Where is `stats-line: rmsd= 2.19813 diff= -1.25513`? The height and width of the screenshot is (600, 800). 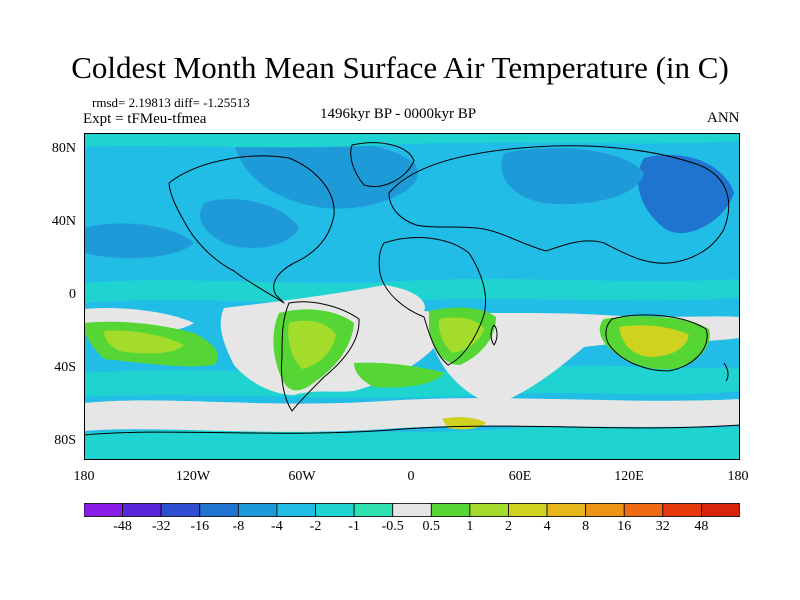 stats-line: rmsd= 2.19813 diff= -1.25513 is located at coordinates (171, 102).